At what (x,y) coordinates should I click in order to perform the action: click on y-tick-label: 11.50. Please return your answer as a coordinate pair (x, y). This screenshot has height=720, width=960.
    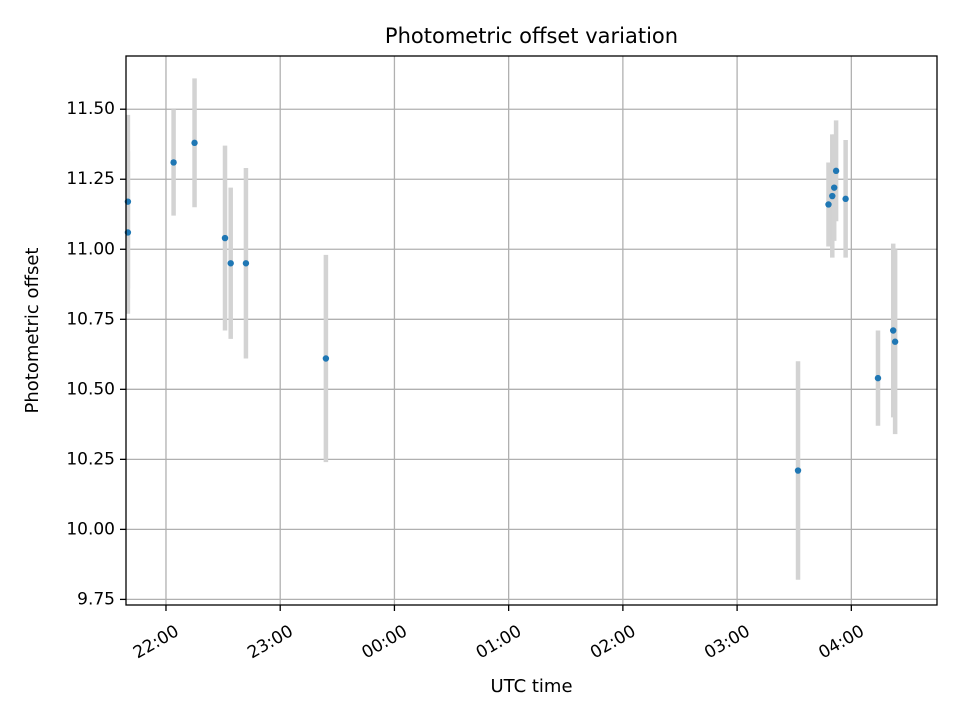
    Looking at the image, I should click on (90, 109).